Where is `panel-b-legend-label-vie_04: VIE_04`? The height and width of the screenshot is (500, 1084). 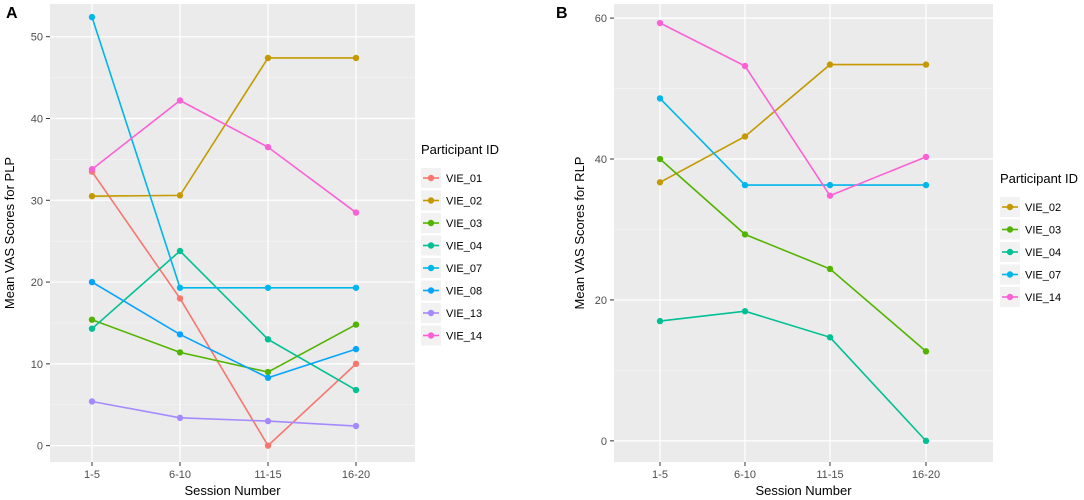
panel-b-legend-label-vie_04: VIE_04 is located at coordinates (1043, 253).